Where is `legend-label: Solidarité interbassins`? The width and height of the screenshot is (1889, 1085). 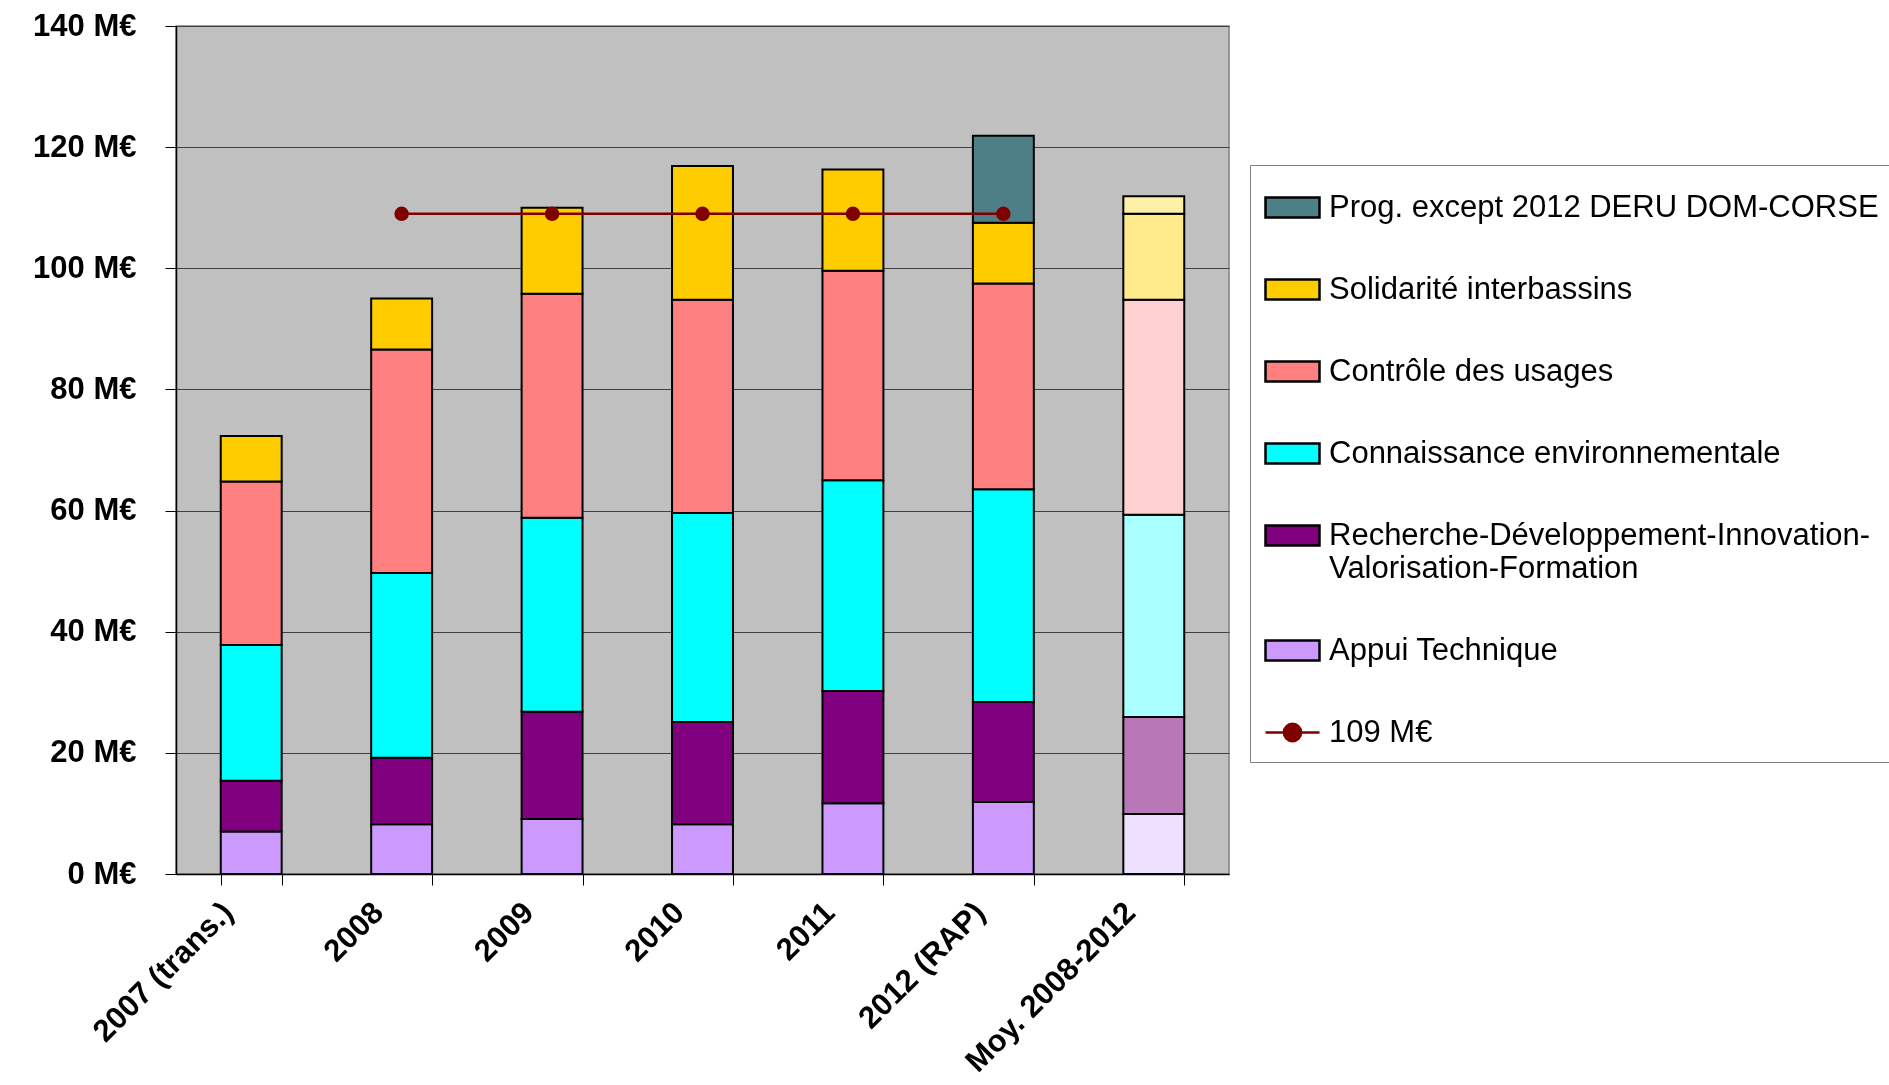
legend-label: Solidarité interbassins is located at coordinates (1481, 288).